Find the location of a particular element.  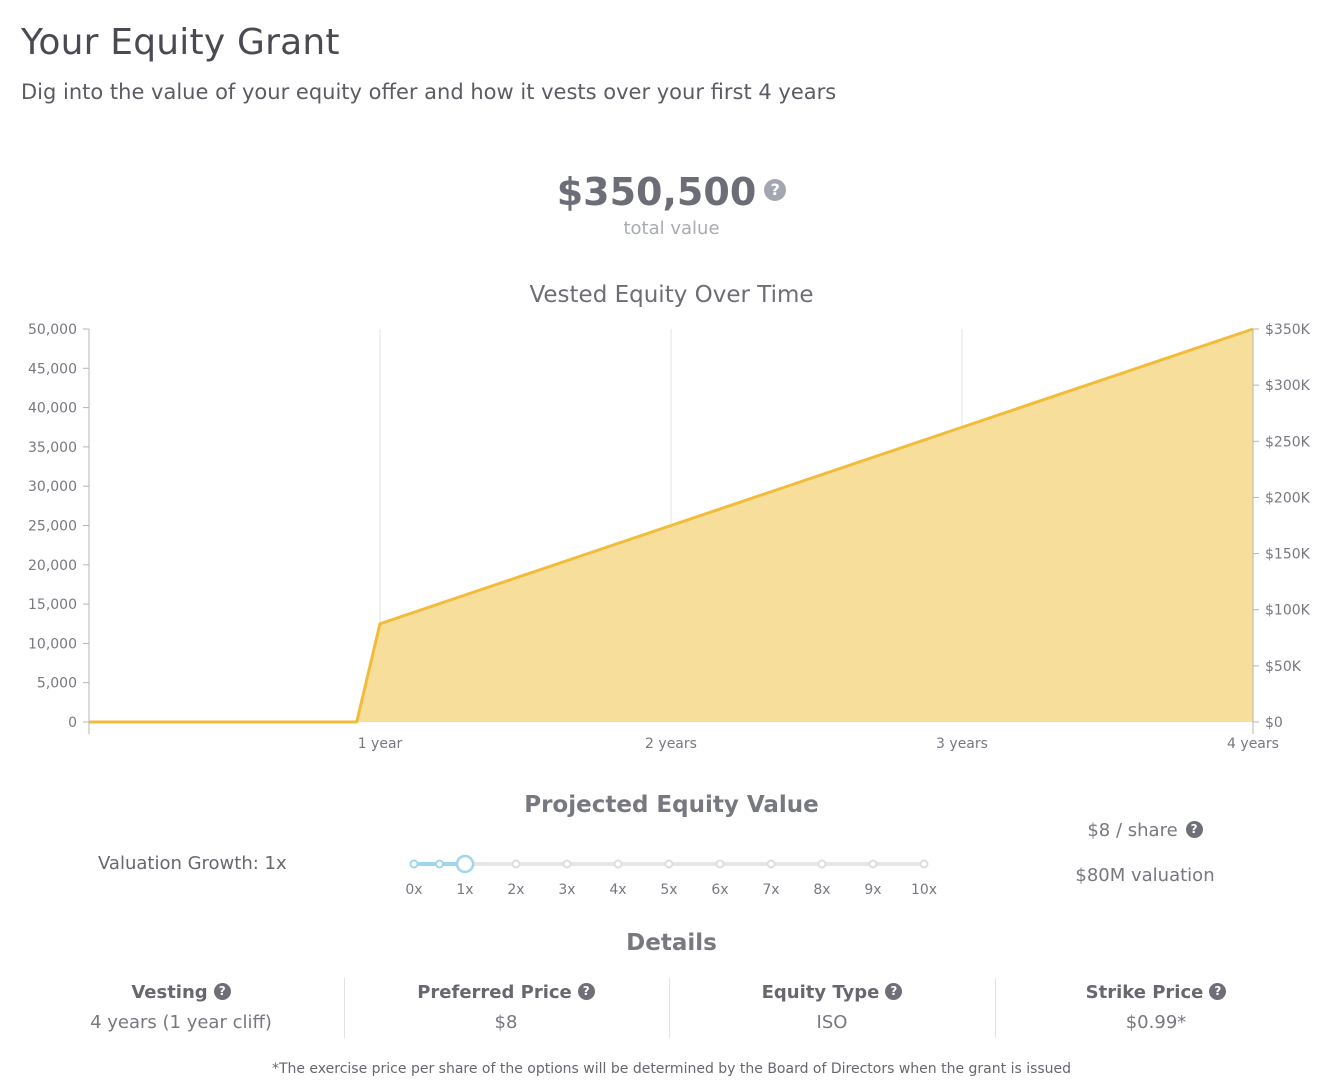

detail-preferred-price: Preferred Price? $8 is located at coordinates (506, 1007).